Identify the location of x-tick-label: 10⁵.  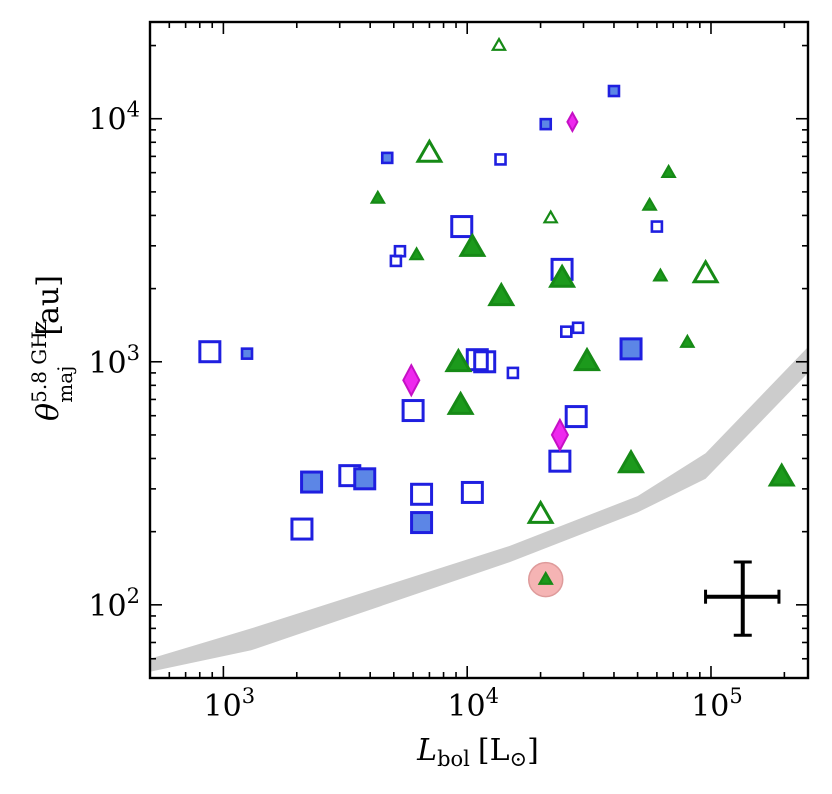
(717, 704).